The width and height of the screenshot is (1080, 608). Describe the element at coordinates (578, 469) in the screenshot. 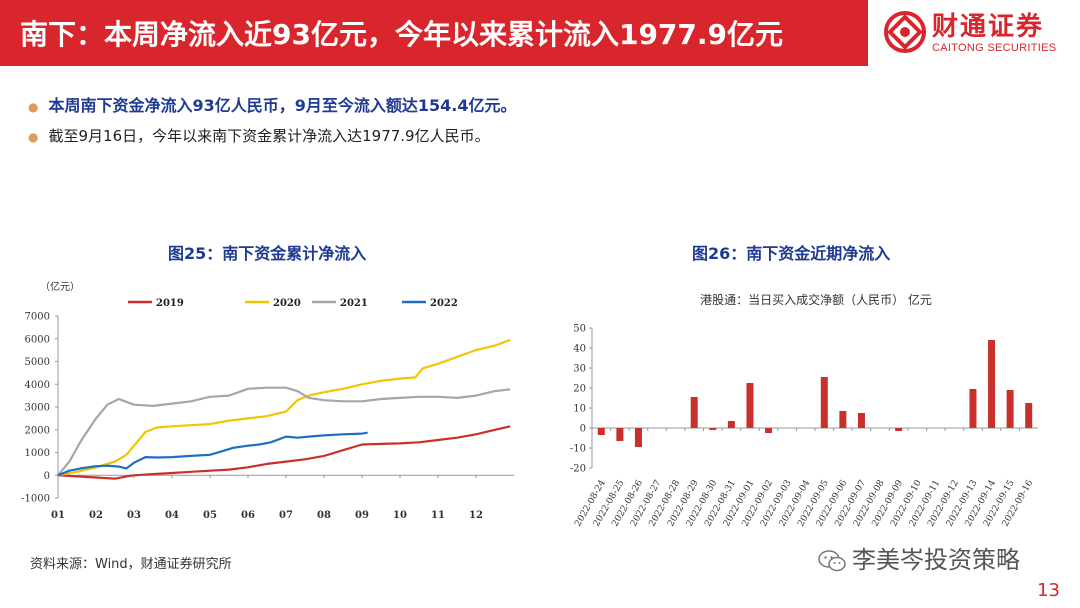

I see `y-tick-label: -20` at that location.